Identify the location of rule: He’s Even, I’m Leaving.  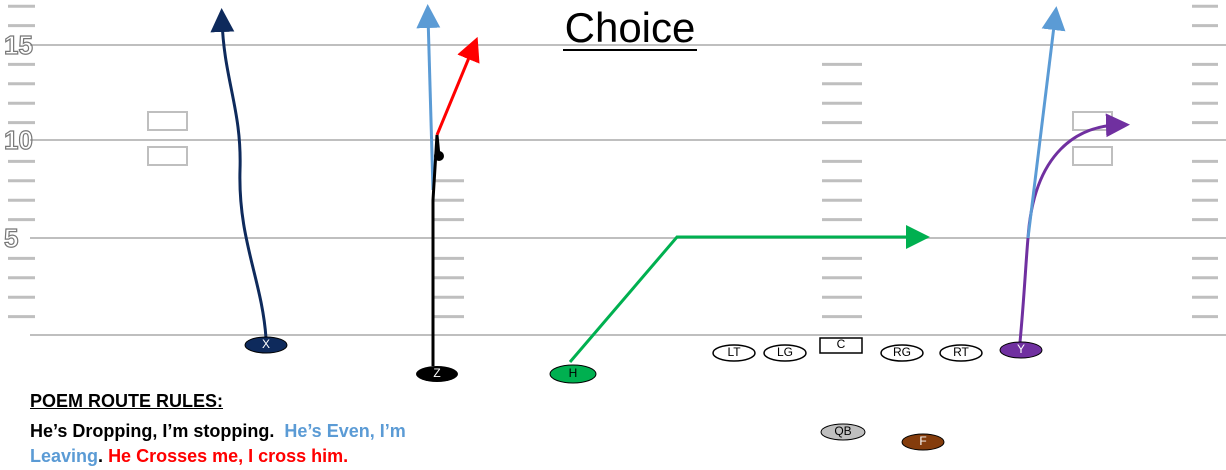
(218, 443).